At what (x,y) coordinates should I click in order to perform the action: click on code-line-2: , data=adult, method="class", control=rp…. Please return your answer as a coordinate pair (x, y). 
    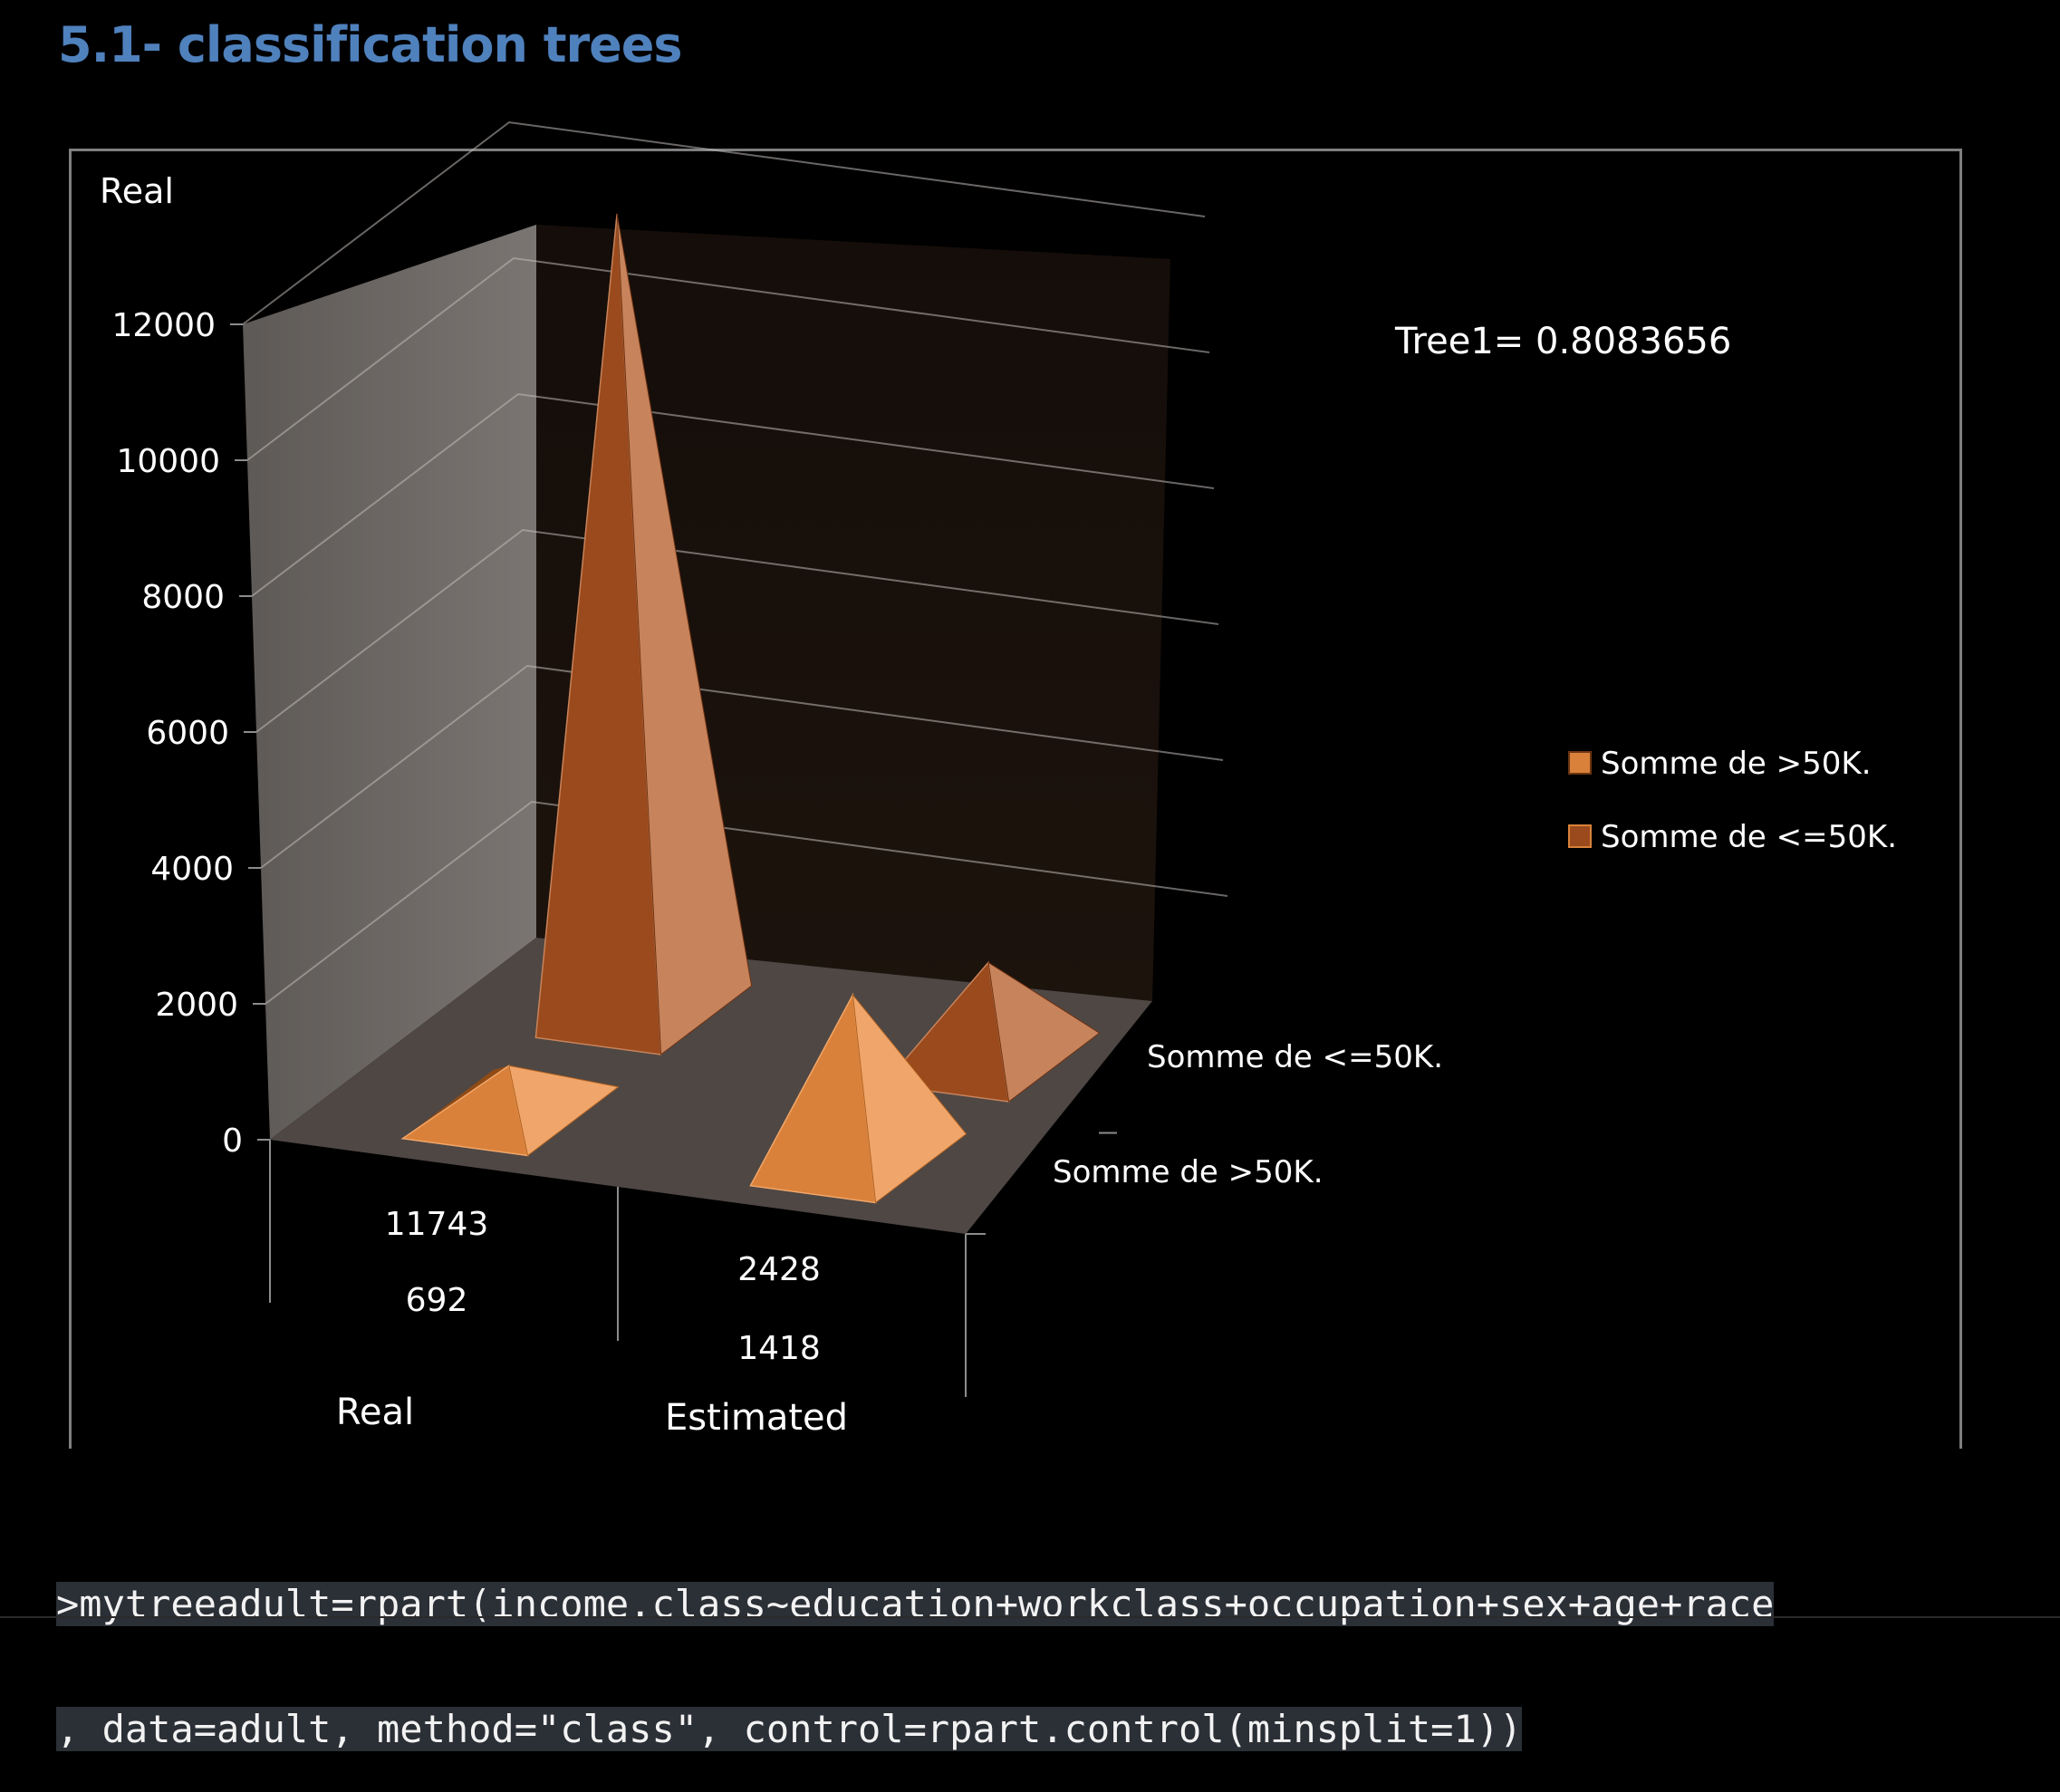
    Looking at the image, I should click on (789, 1729).